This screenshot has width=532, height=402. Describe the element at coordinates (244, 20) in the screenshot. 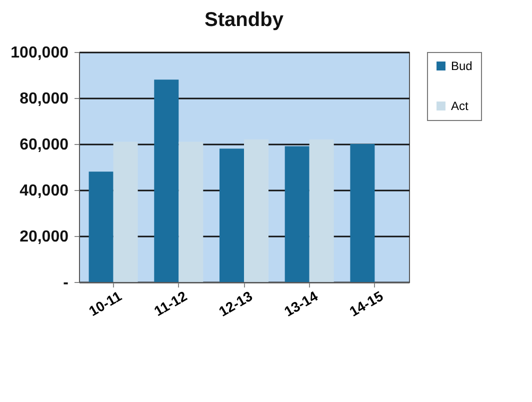

I see `chart-title: Standby` at that location.